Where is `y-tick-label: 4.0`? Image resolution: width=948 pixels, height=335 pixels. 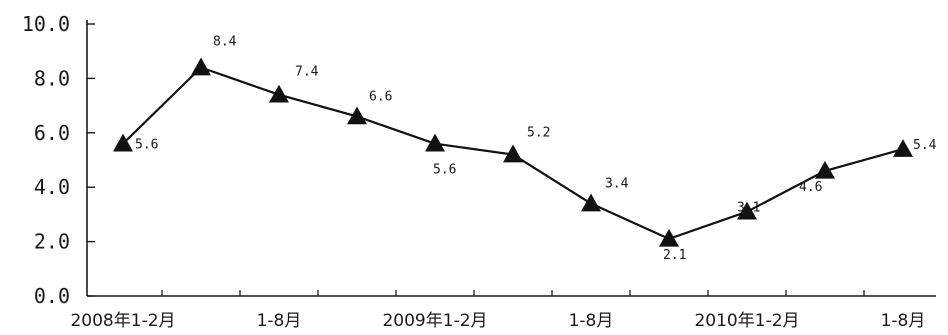
y-tick-label: 4.0 is located at coordinates (52, 187).